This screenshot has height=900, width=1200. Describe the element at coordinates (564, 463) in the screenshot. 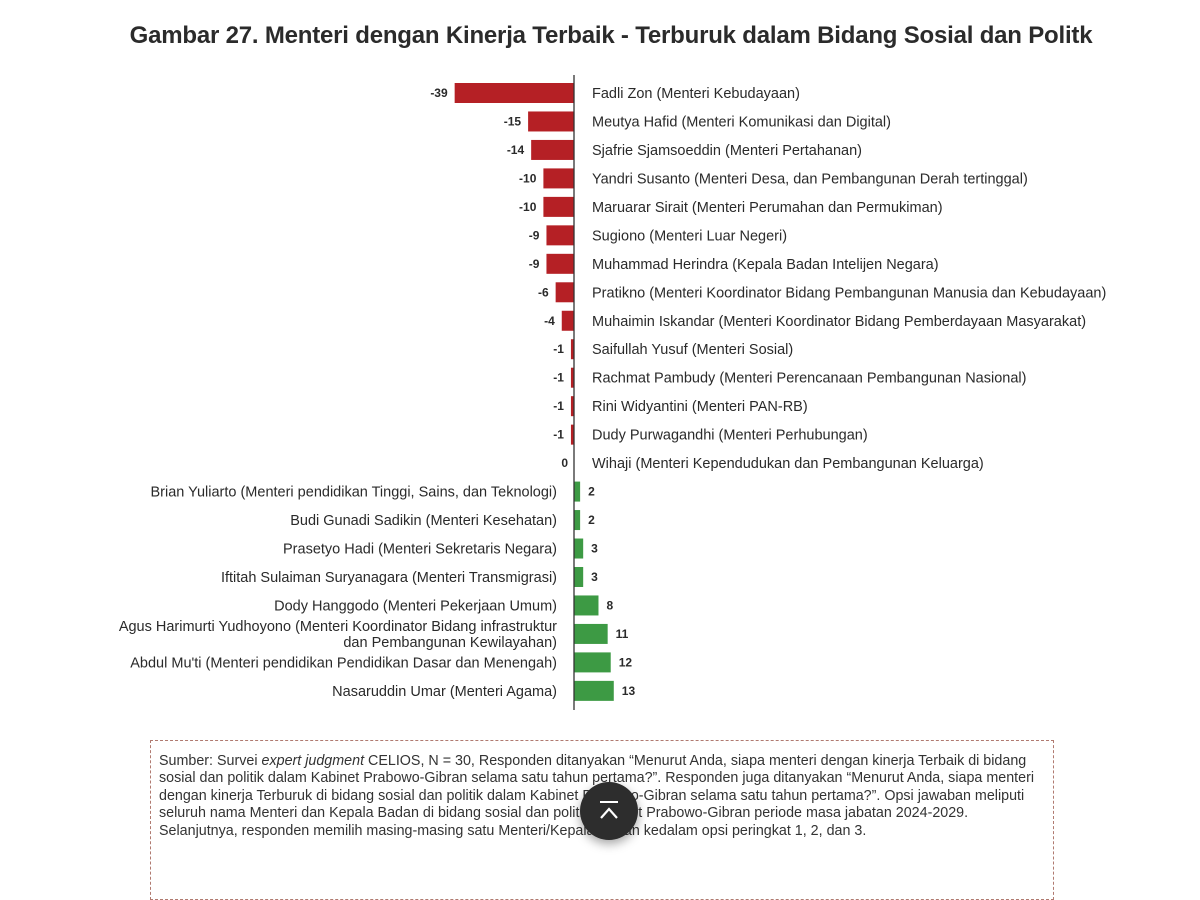

I see `value-label: 0` at that location.